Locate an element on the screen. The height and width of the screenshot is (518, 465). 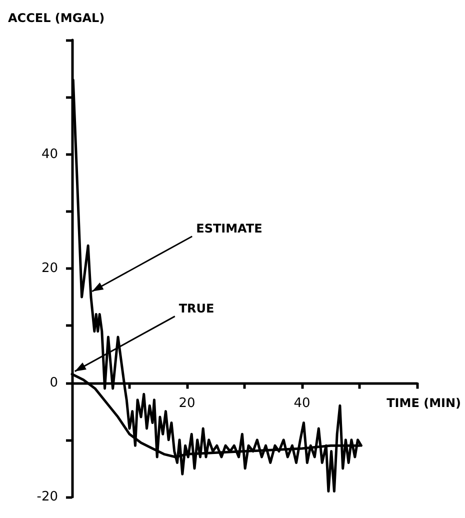
y-tick-label: -20 is located at coordinates (47, 497).